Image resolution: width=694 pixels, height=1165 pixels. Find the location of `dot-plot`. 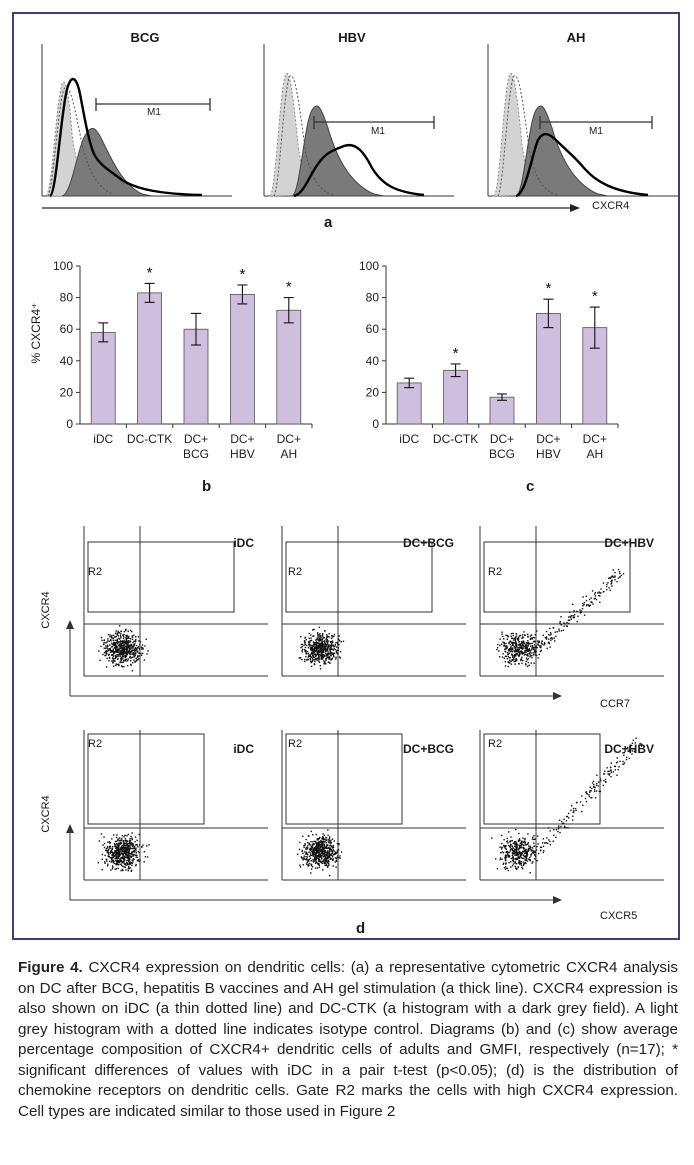

dot-plot is located at coordinates (571, 601).